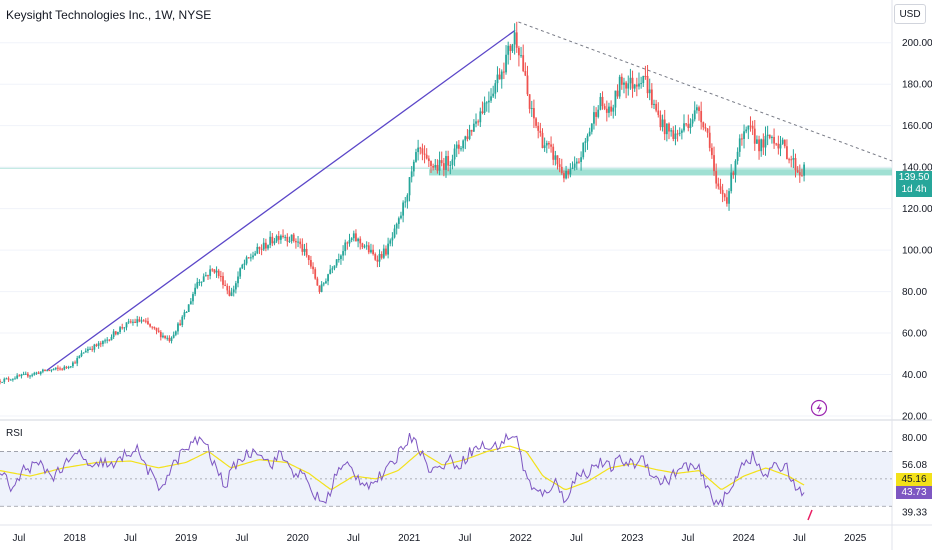  I want to click on last-price-badge: 139.50 1d 4h, so click(914, 184).